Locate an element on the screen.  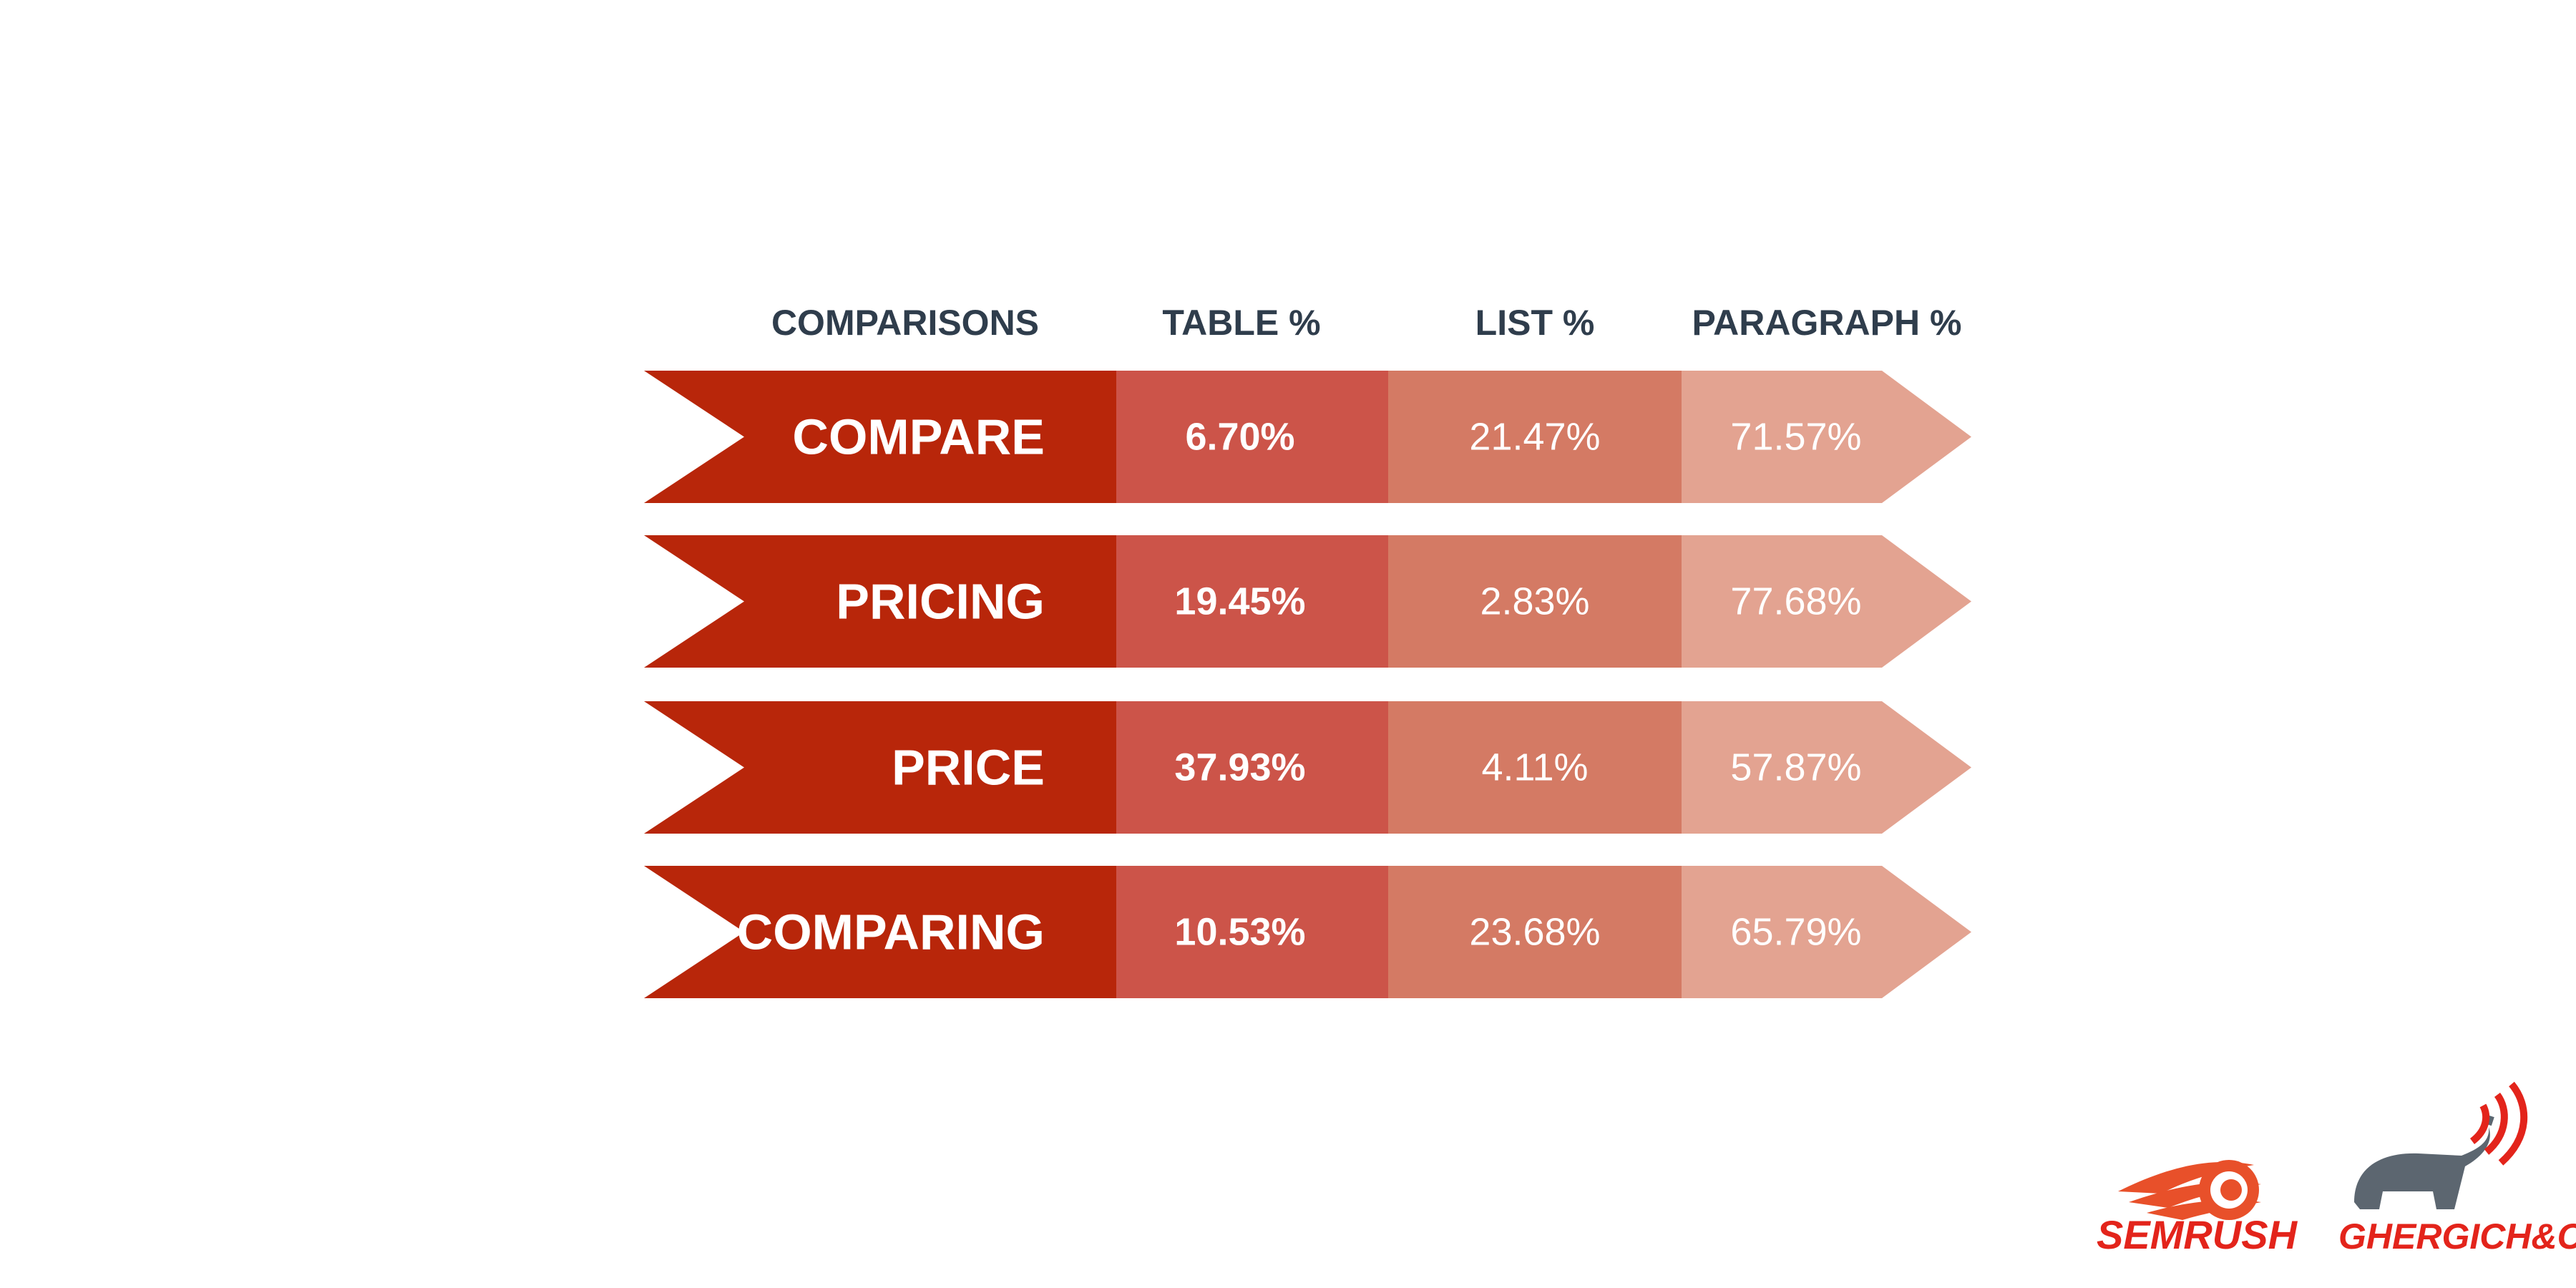
semrush-logo-text: SEMRUSH is located at coordinates (2197, 1234).